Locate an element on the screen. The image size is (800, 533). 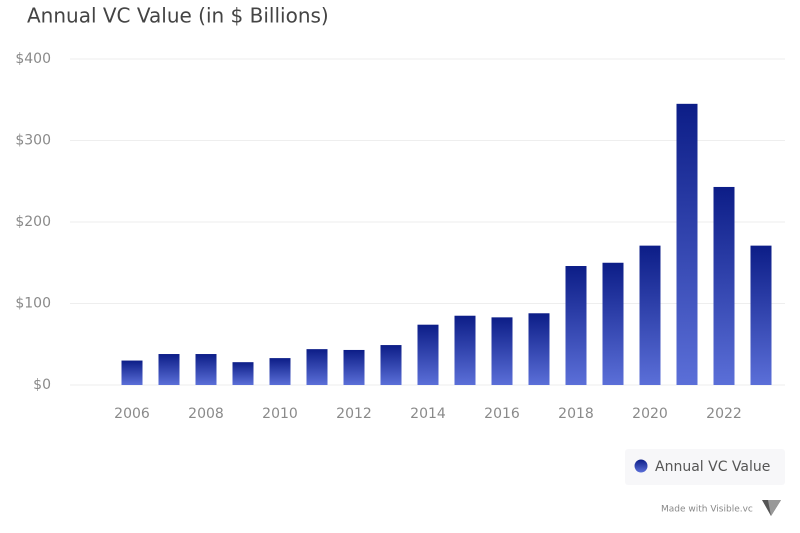
x-tick-label: 2022 is located at coordinates (724, 414).